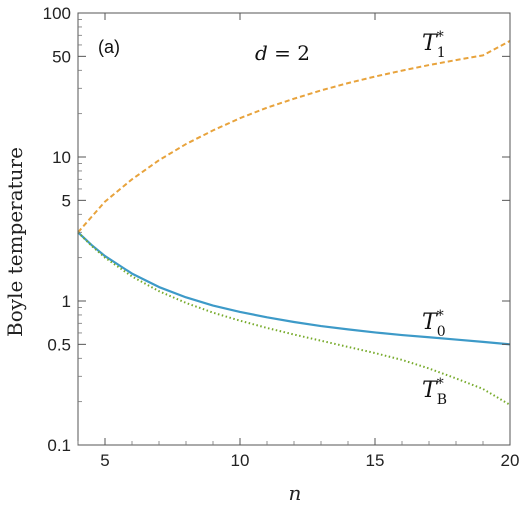 The image size is (523, 513). Describe the element at coordinates (15, 242) in the screenshot. I see `y-axis-title: Boyle temperature` at that location.